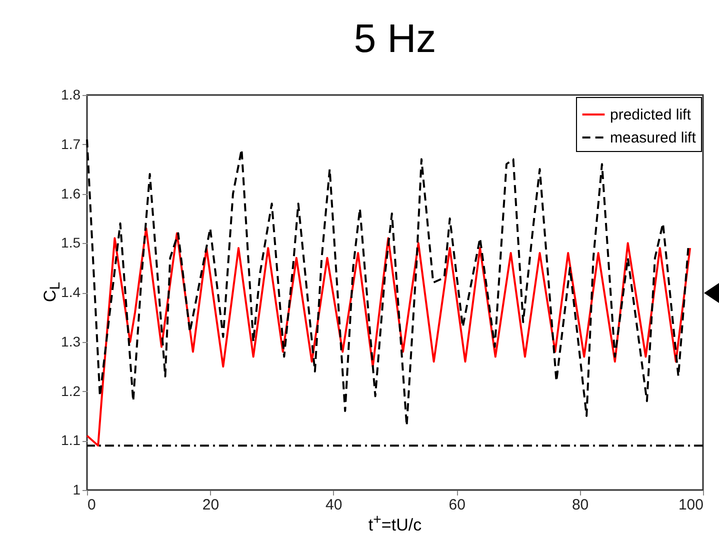  Describe the element at coordinates (71, 292) in the screenshot. I see `y-tick-label: 1.4` at that location.